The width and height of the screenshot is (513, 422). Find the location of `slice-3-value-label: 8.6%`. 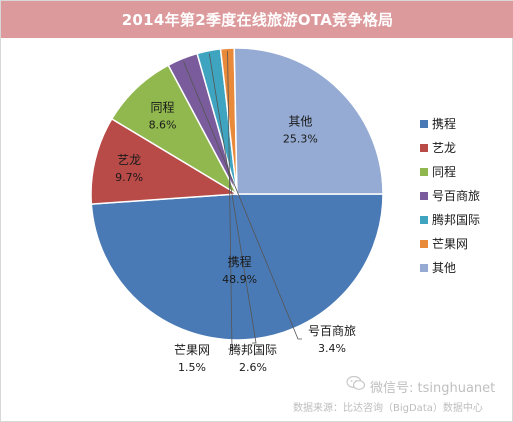

slice-3-value-label: 8.6% is located at coordinates (163, 125).